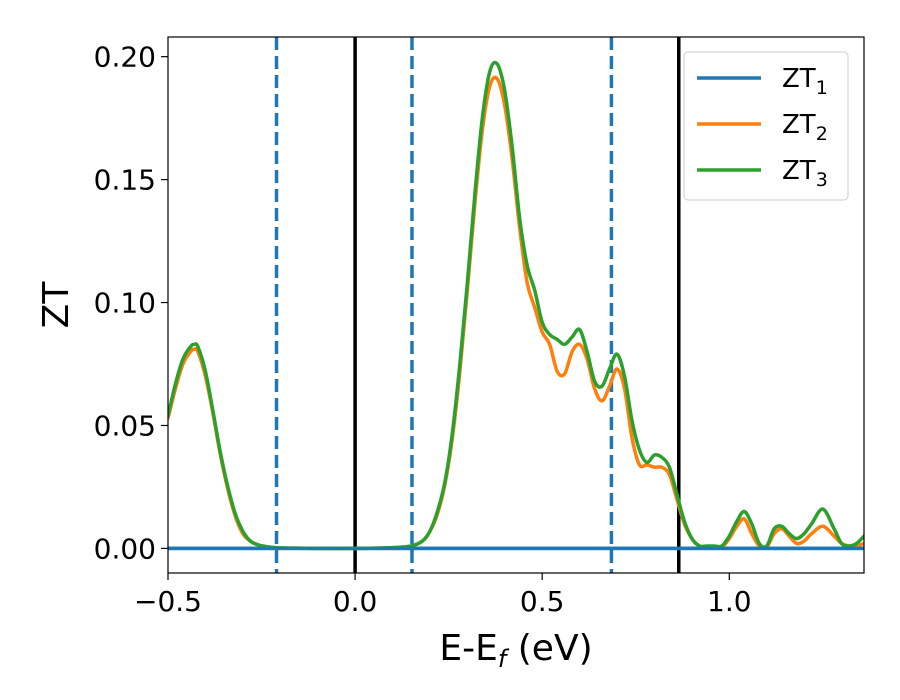  I want to click on legend-label-subscript: 1, so click(822, 88).